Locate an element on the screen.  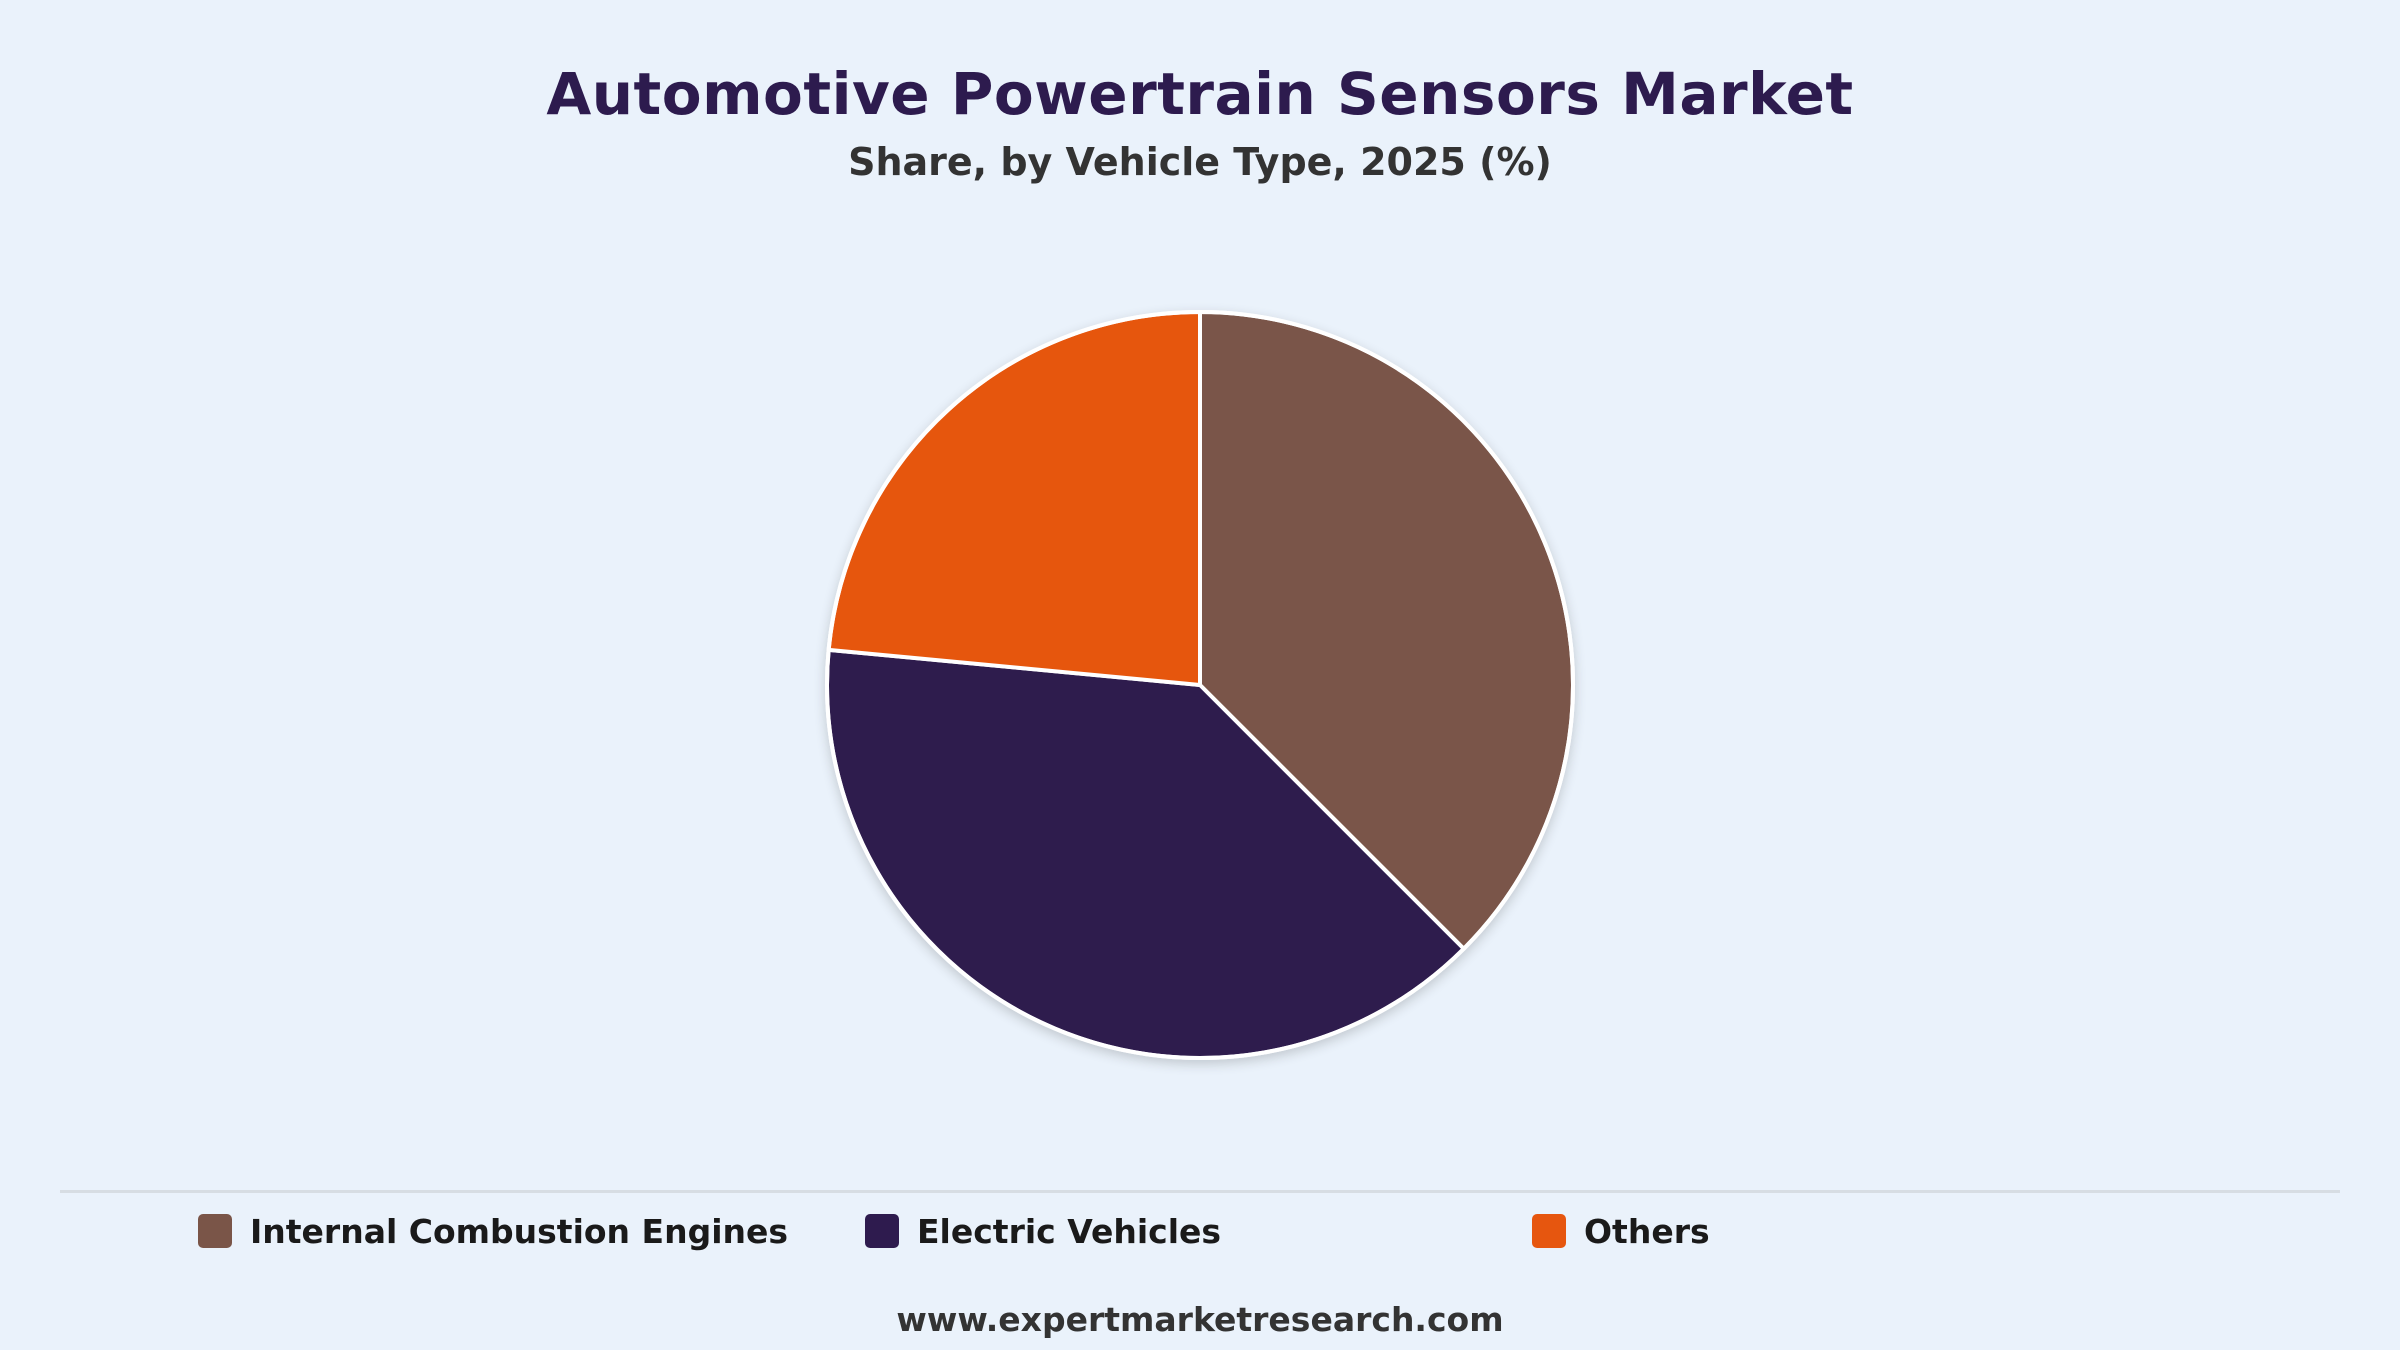
legend-item-internal-combustion-engines: Internal Combustion Engines is located at coordinates (493, 1231).